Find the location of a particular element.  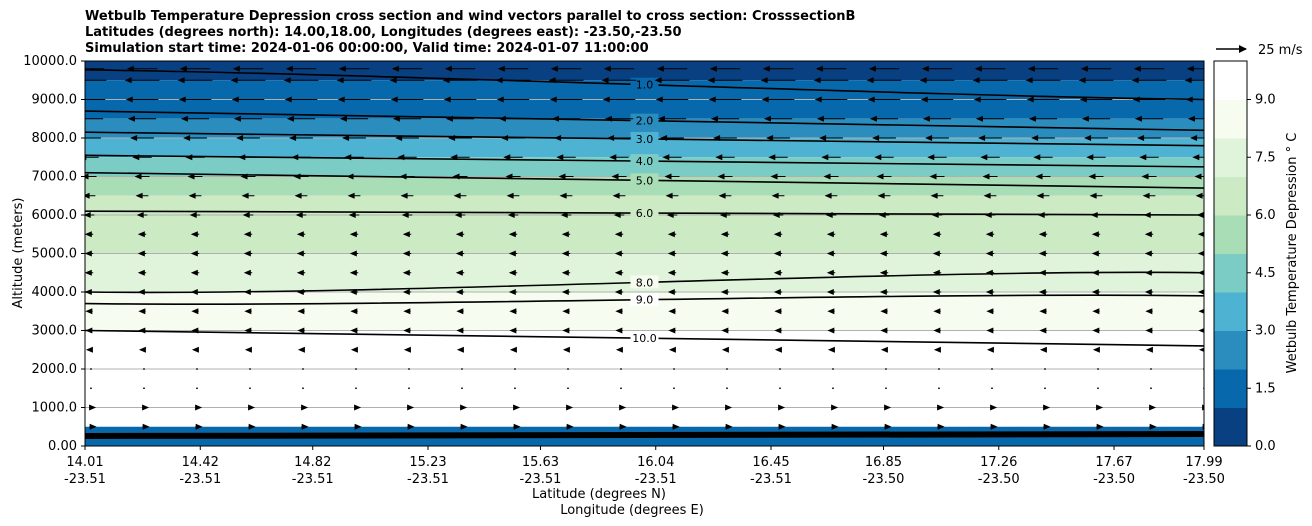

surface-contour-band is located at coordinates (644, 435).